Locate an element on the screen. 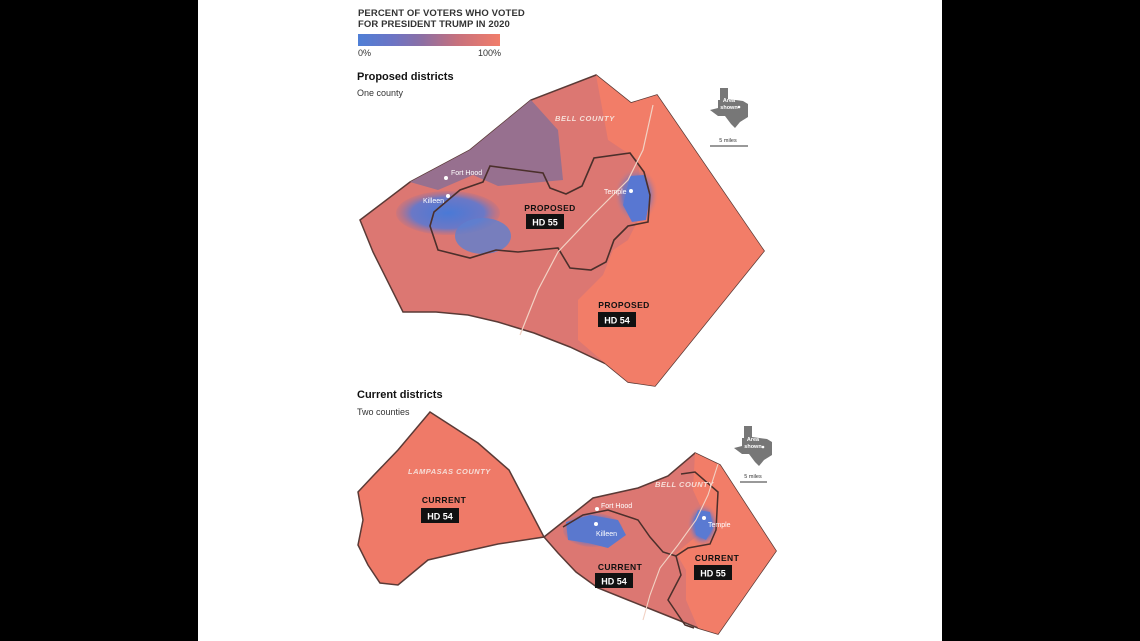  current-hd55-code: HD 55 is located at coordinates (713, 574).